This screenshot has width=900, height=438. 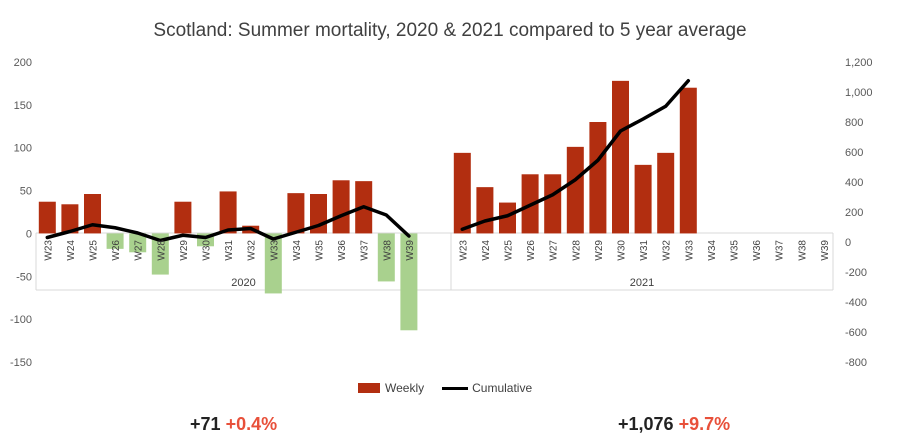 I want to click on left-tick-label: 50, so click(x=26, y=192).